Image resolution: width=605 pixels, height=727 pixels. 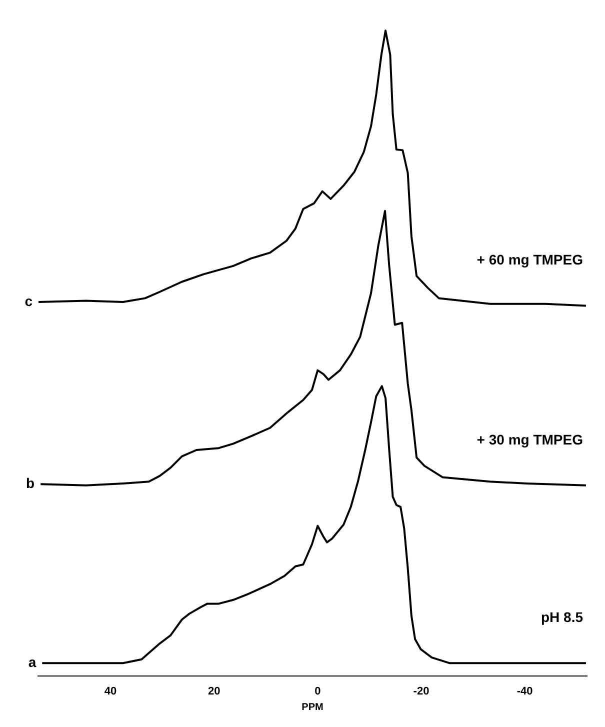 What do you see at coordinates (524, 691) in the screenshot?
I see `x-tick-label: -40` at bounding box center [524, 691].